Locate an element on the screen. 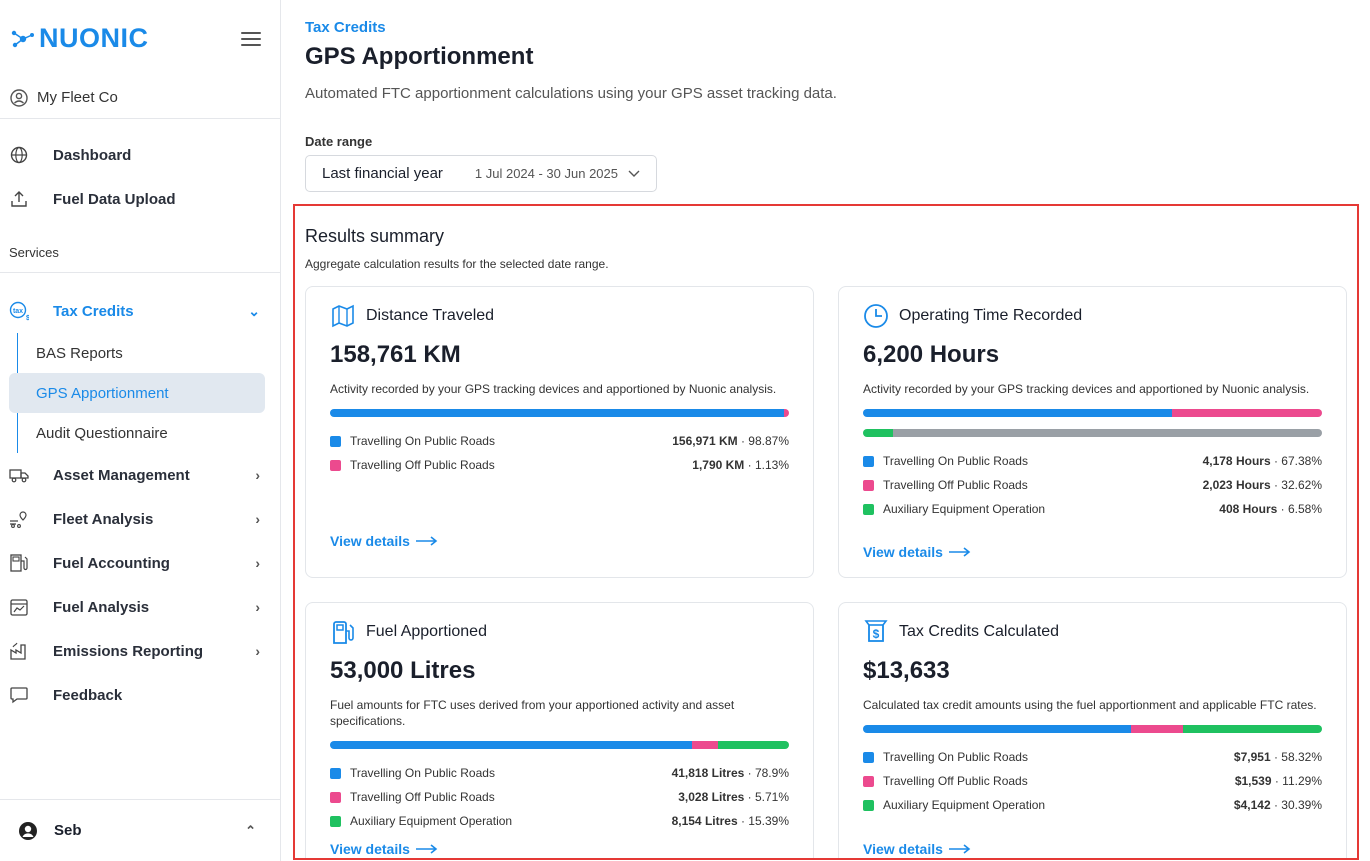 The height and width of the screenshot is (861, 1370). menu-toggle-icon is located at coordinates (251, 38).